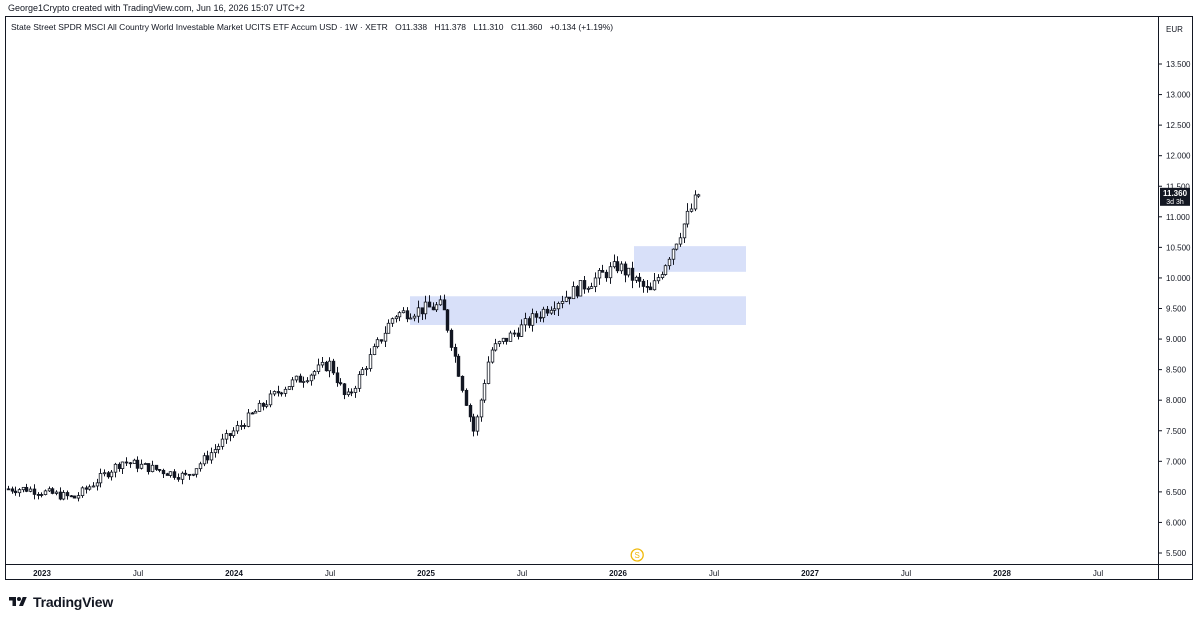 The width and height of the screenshot is (1200, 622). Describe the element at coordinates (1174, 29) in the screenshot. I see `currency-label: EUR` at that location.